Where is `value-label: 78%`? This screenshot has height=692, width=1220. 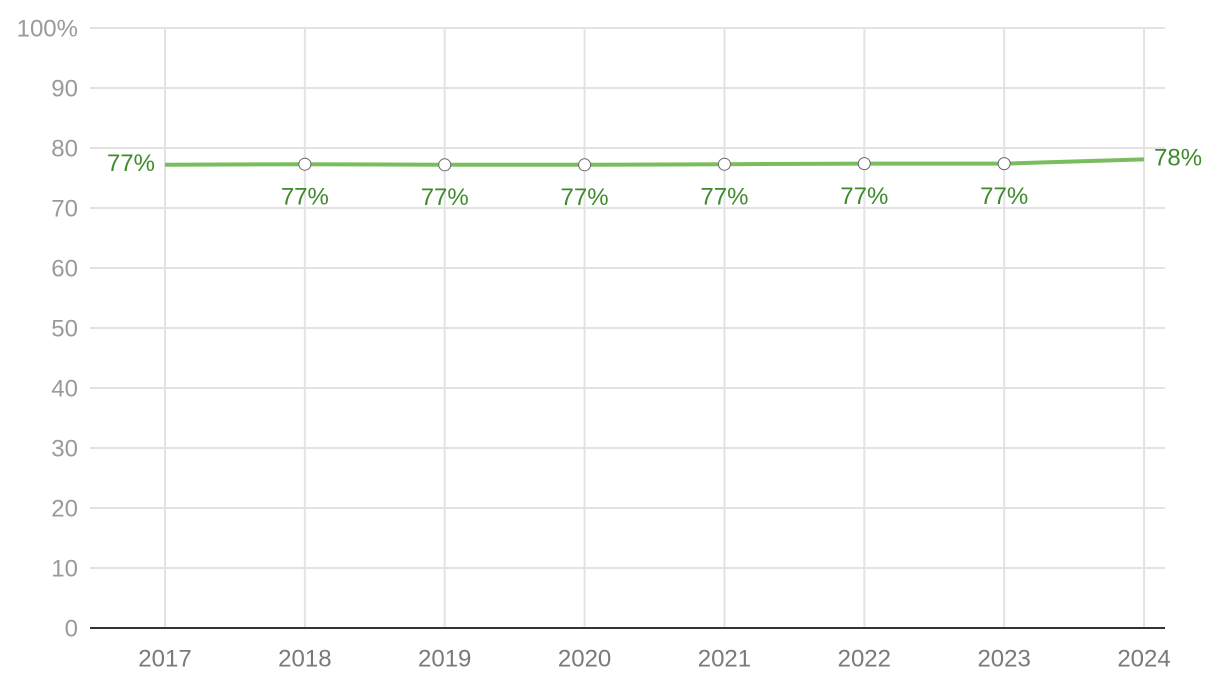 value-label: 78% is located at coordinates (1178, 158).